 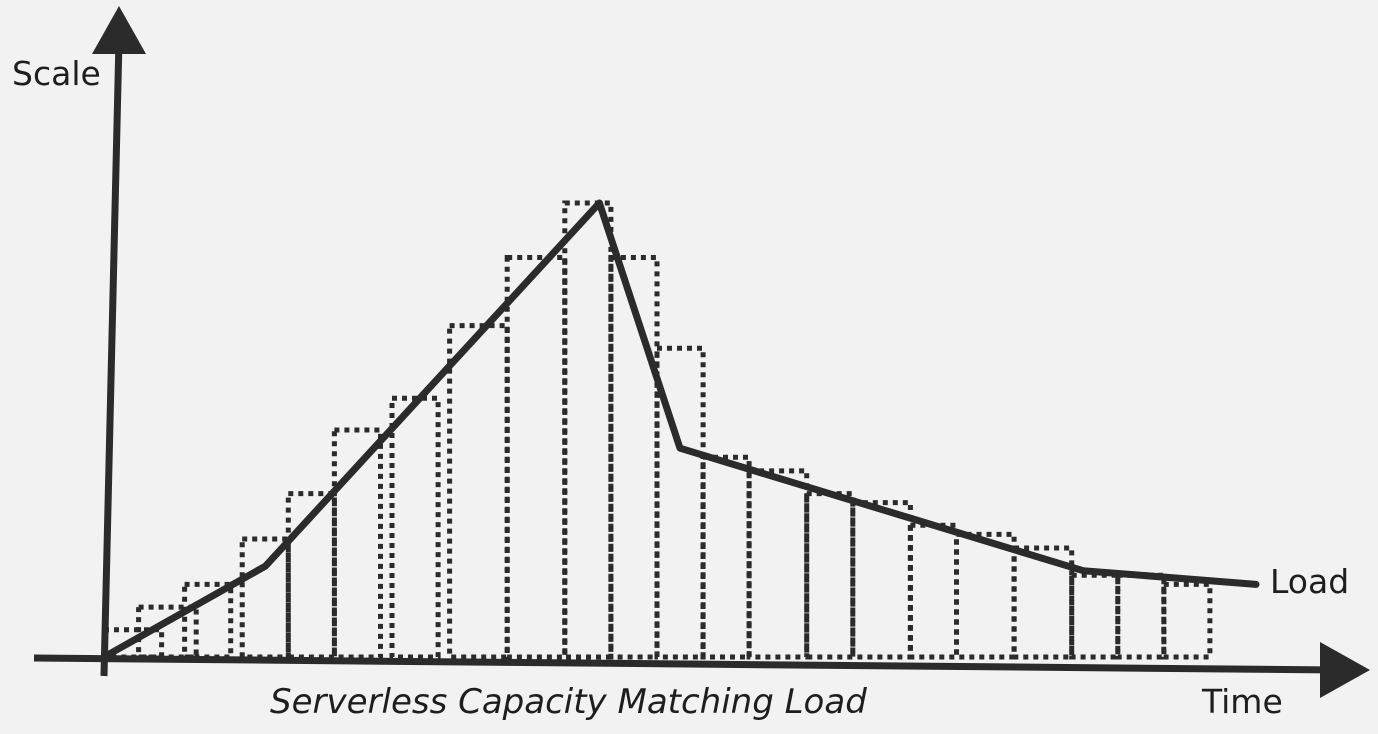 I want to click on y-axis, so click(x=111, y=358).